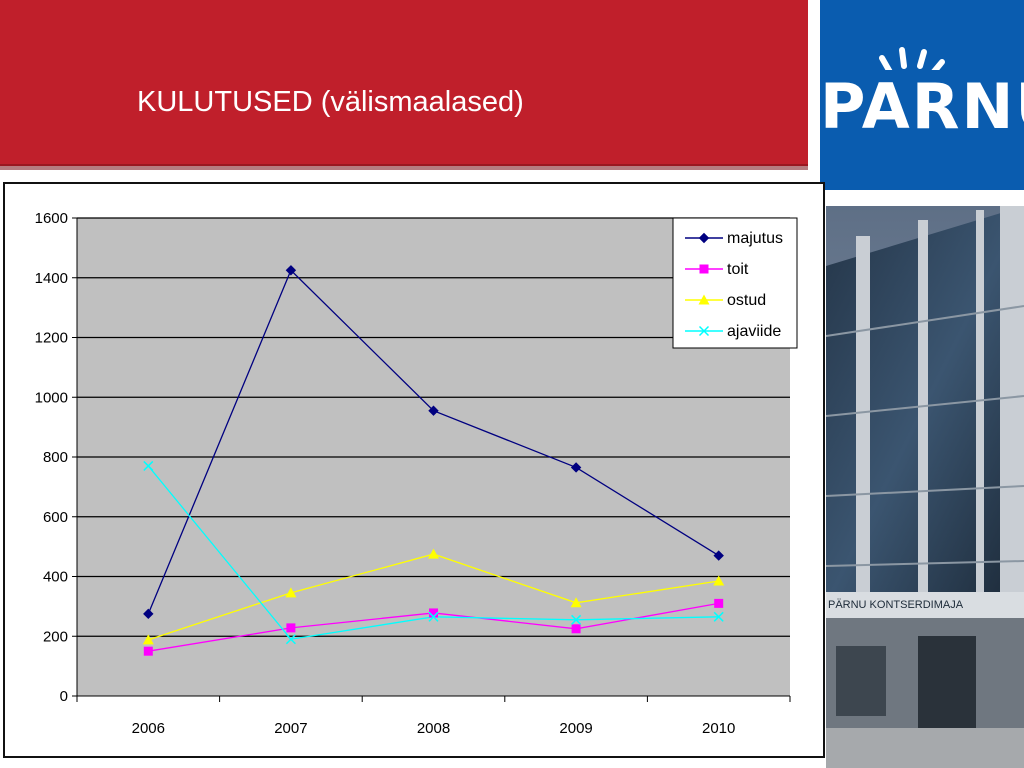 The height and width of the screenshot is (768, 1024). Describe the element at coordinates (754, 331) in the screenshot. I see `legend-label: ajaviide` at that location.